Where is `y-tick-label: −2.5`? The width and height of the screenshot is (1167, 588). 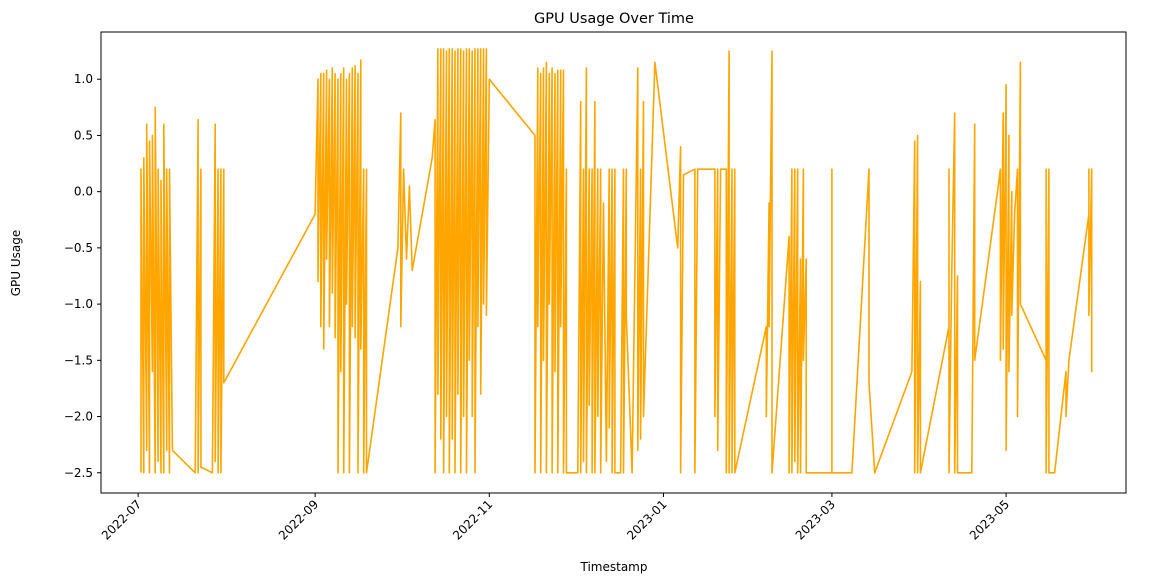 y-tick-label: −2.5 is located at coordinates (78, 473).